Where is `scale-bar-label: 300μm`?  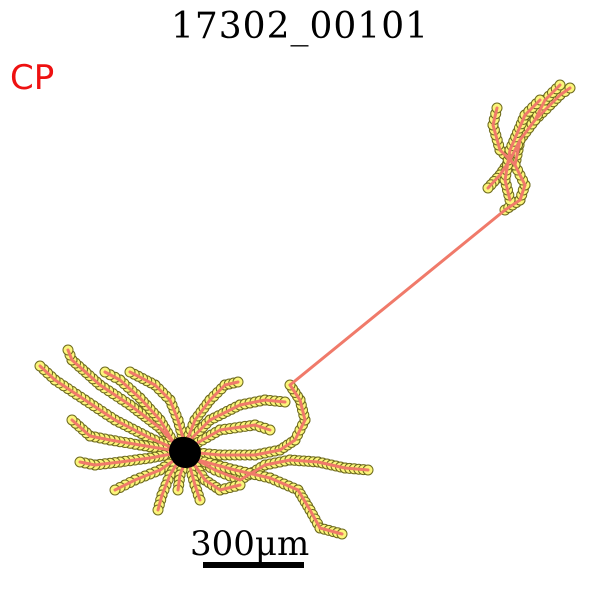 scale-bar-label: 300μm is located at coordinates (250, 544).